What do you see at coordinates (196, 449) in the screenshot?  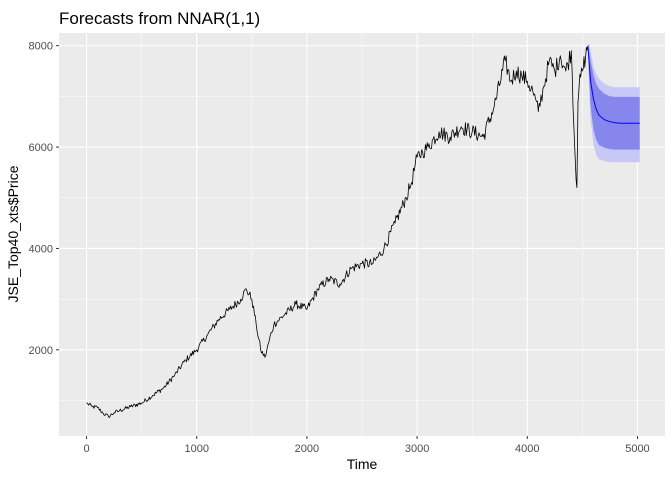 I see `x-tick-label: 1000` at bounding box center [196, 449].